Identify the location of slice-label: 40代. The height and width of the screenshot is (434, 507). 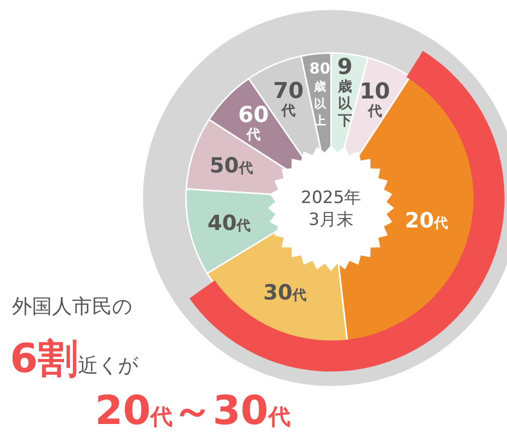
(229, 223).